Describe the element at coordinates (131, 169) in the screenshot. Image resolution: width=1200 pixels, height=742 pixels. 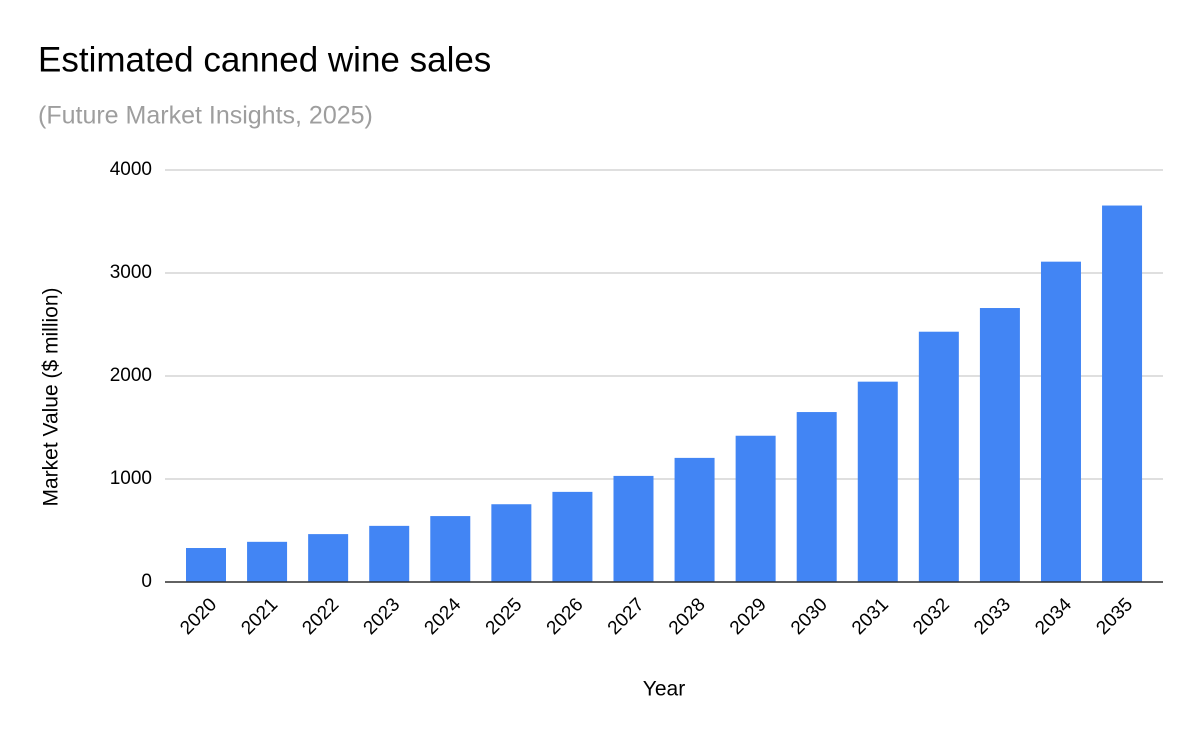
I see `y-tick-label: 4000` at that location.